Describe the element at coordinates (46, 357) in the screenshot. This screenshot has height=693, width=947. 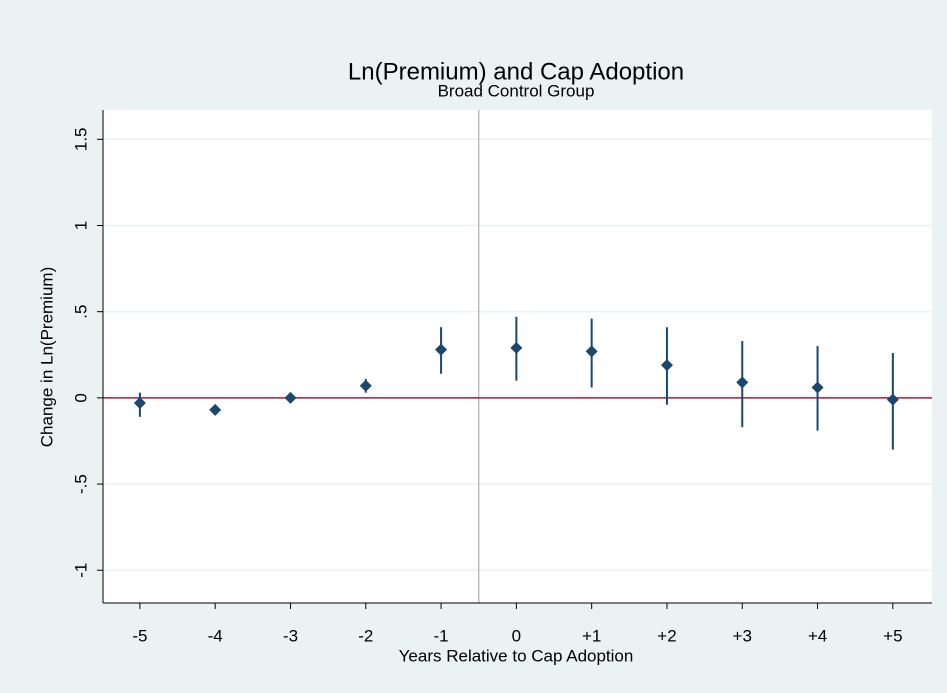
I see `y-axis-title: Change in Ln(Premium)` at that location.